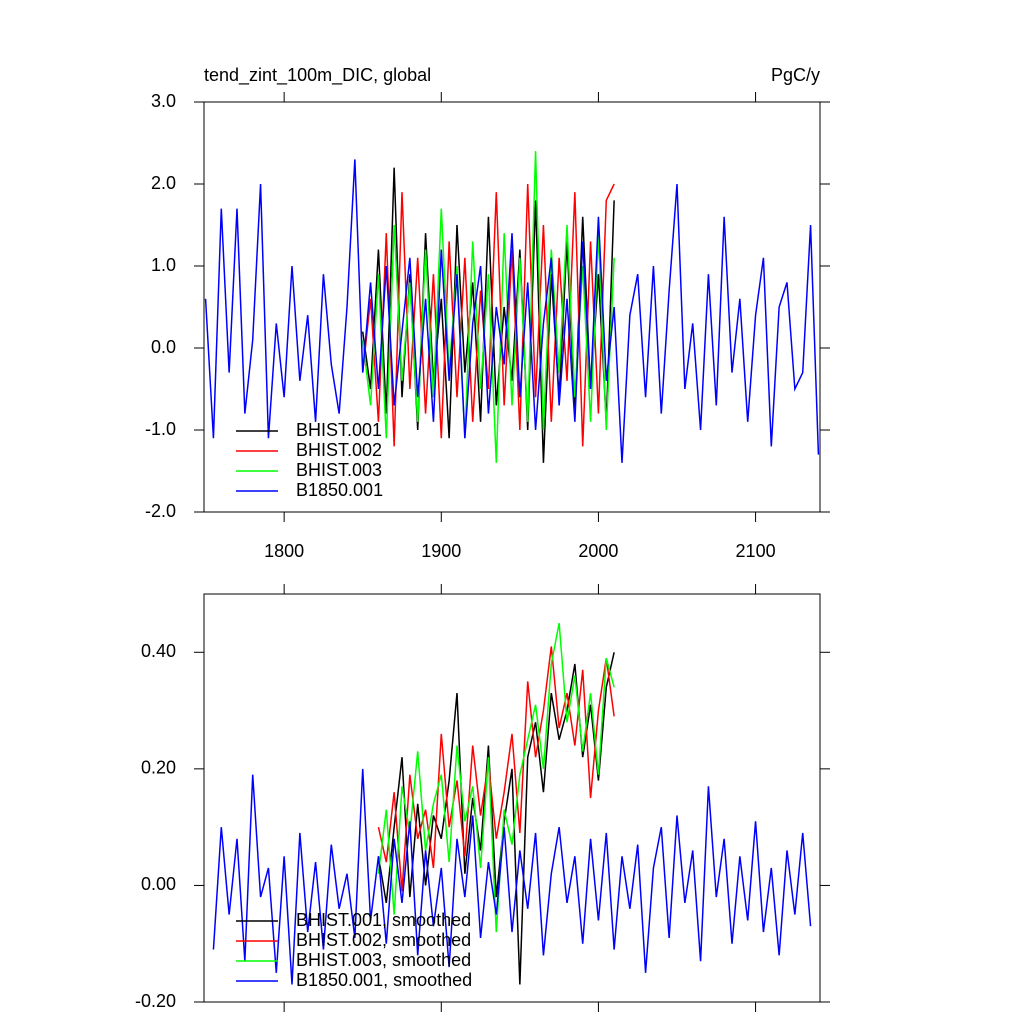 Image resolution: width=1024 pixels, height=1024 pixels. What do you see at coordinates (339, 490) in the screenshot?
I see `legend-label: B1850.001` at bounding box center [339, 490].